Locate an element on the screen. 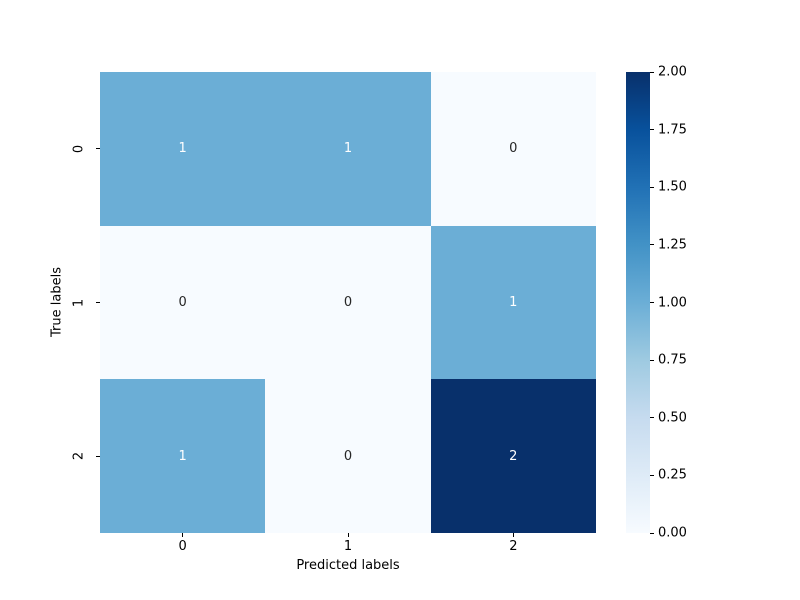  y-tick-label: 0 is located at coordinates (79, 148).